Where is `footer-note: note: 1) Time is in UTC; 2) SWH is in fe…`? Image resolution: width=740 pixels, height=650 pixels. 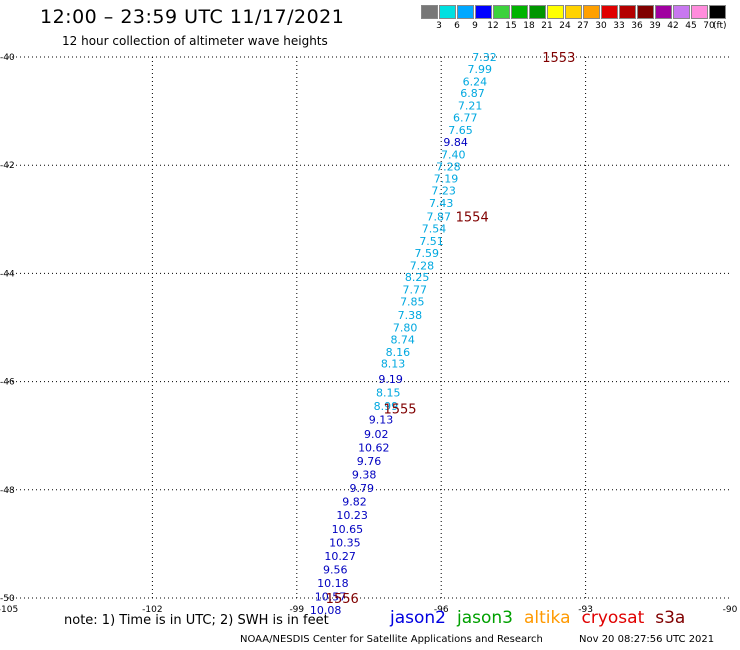 footer-note: note: 1) Time is in UTC; 2) SWH is in fe… is located at coordinates (196, 620).